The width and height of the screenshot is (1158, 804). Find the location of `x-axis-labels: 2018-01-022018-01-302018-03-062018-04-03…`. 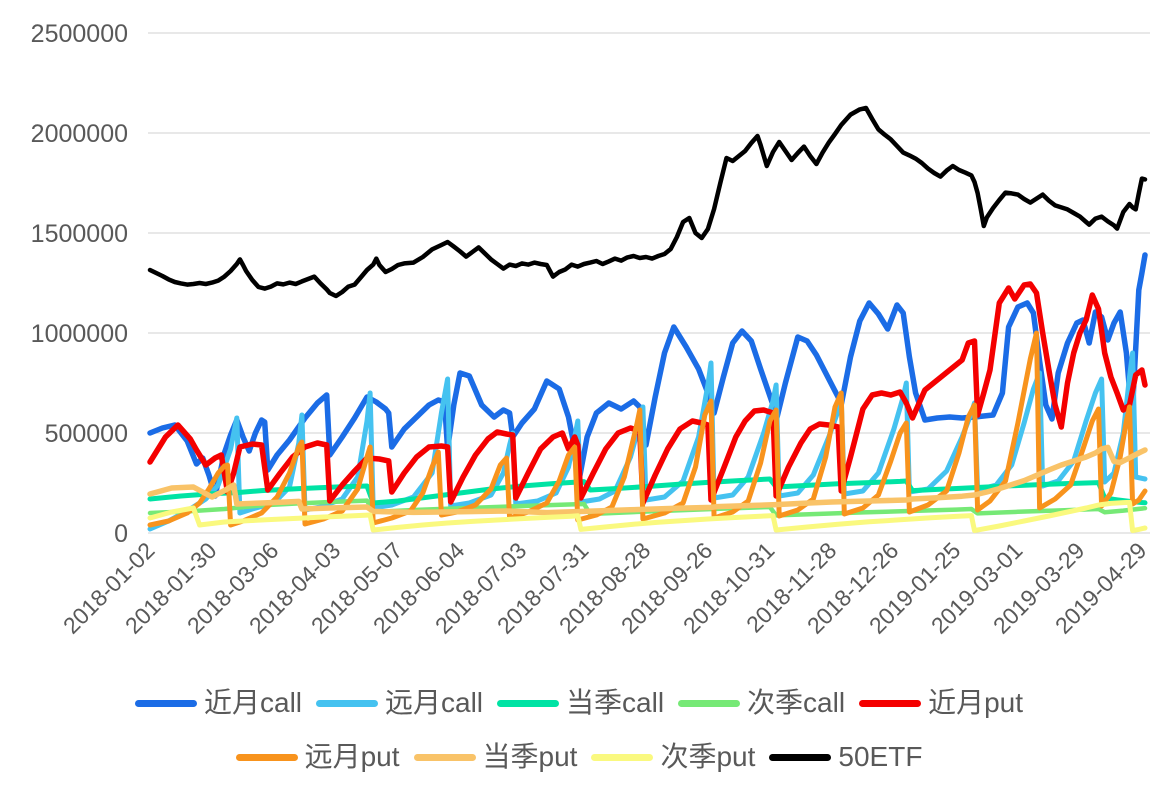

x-axis-labels: 2018-01-022018-01-302018-03-062018-04-03… is located at coordinates (604, 588).